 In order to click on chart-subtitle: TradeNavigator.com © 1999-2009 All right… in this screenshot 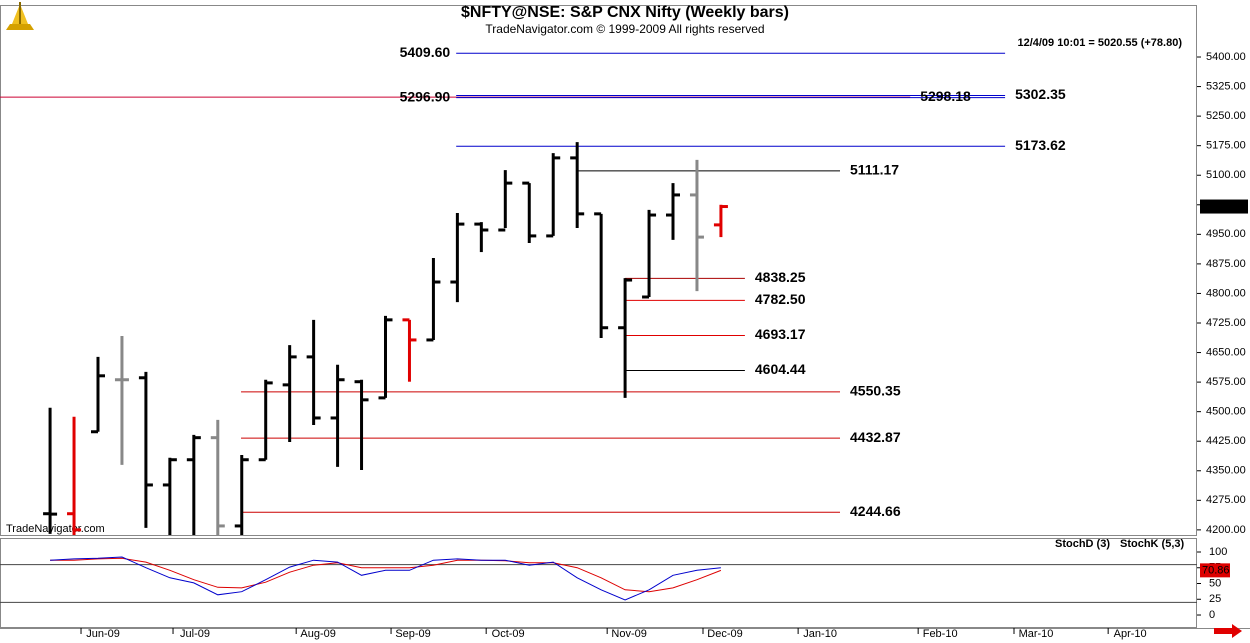, I will do `click(624, 29)`.